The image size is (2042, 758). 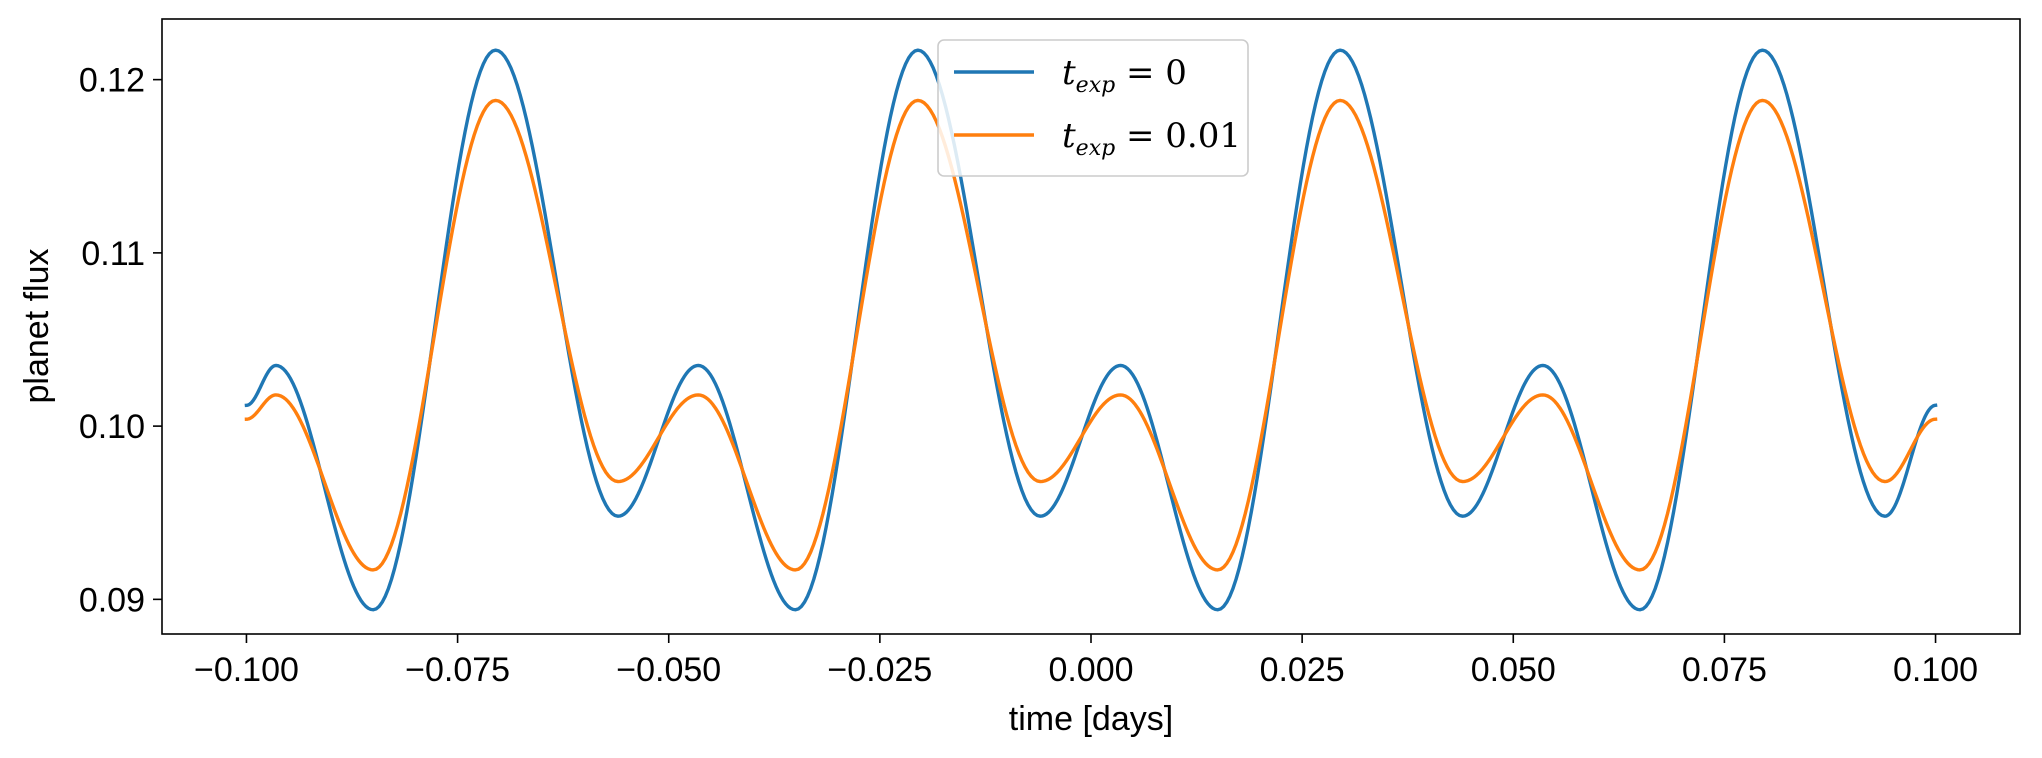 I want to click on x-tick-label: −0.075, so click(x=457, y=670).